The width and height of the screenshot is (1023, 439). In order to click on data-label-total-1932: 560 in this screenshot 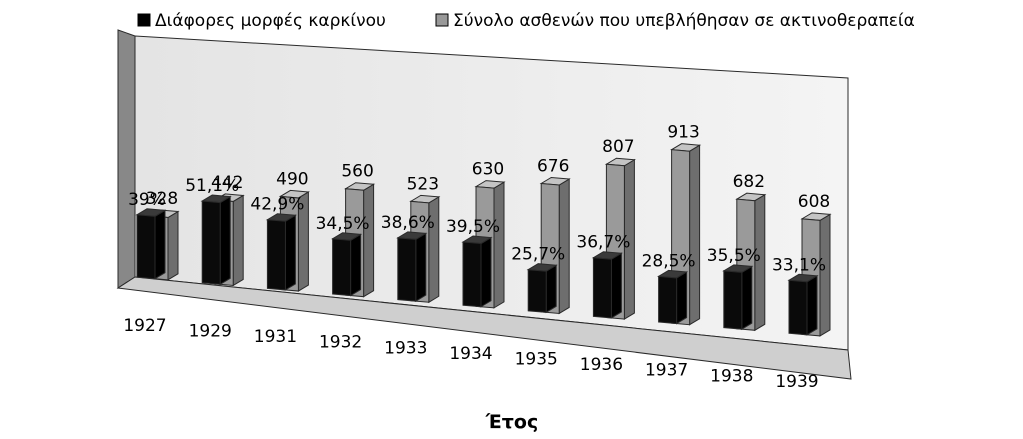, I will do `click(357, 172)`.